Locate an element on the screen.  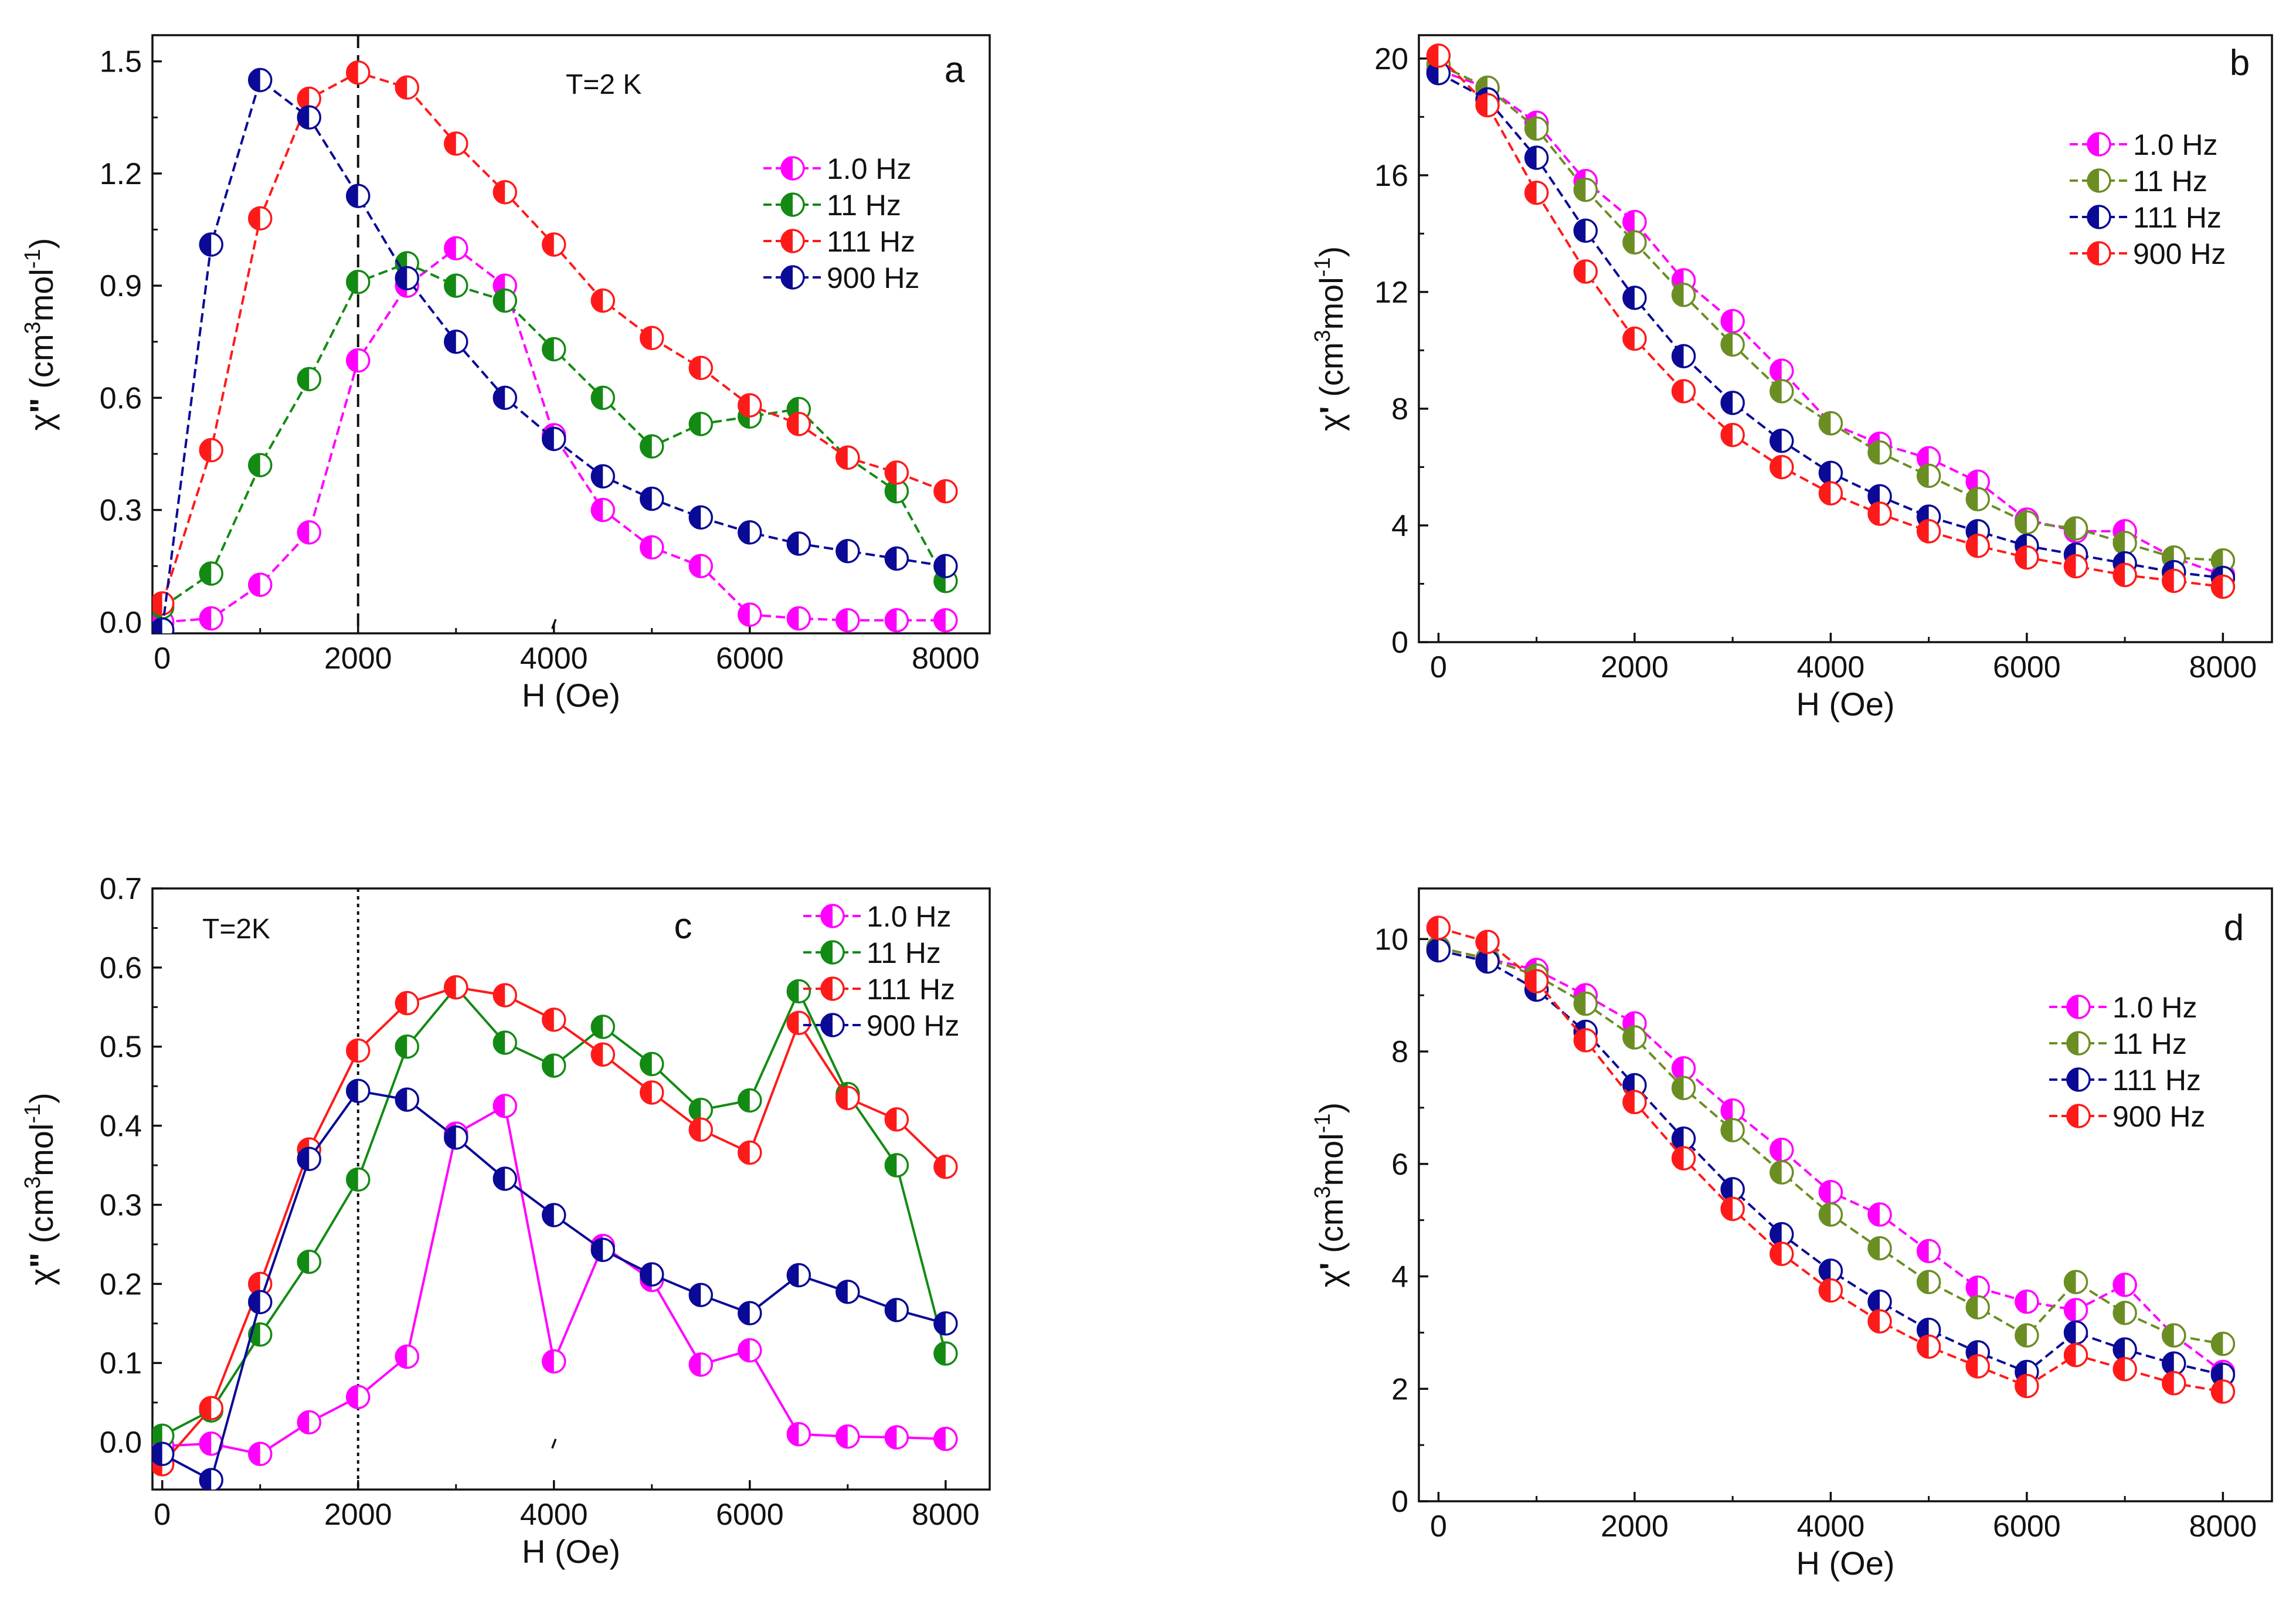
x-tick-label: 4000 is located at coordinates (554, 1515).